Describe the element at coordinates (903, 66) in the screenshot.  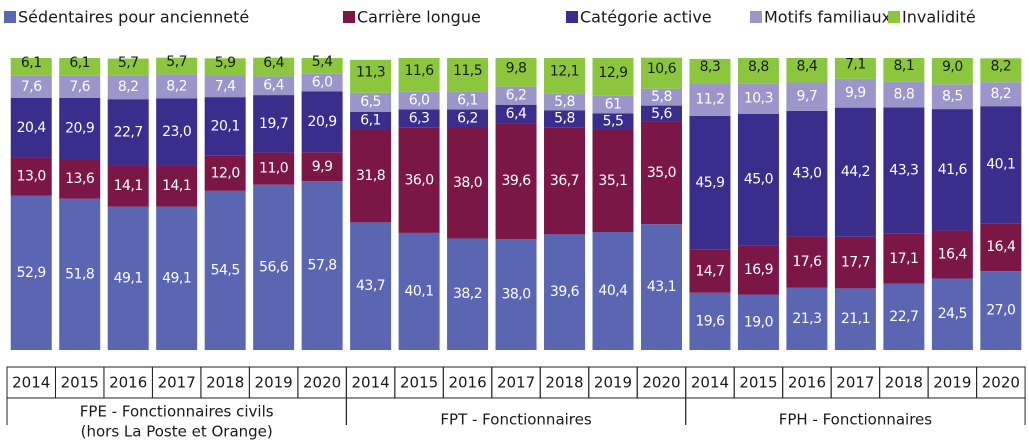
I see `value-label: 8,1` at that location.